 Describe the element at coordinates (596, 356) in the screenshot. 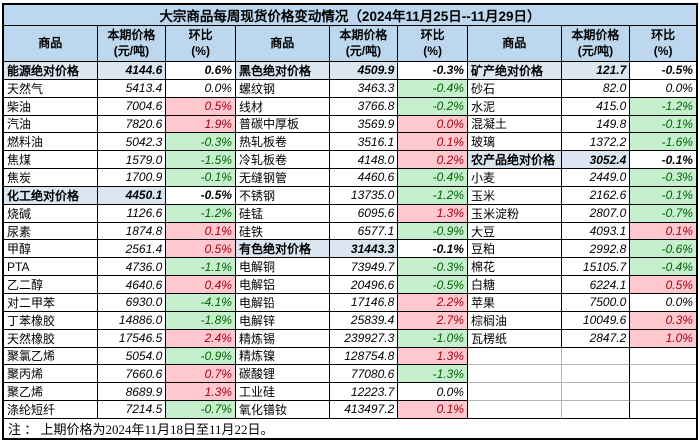

I see `price-cell` at that location.